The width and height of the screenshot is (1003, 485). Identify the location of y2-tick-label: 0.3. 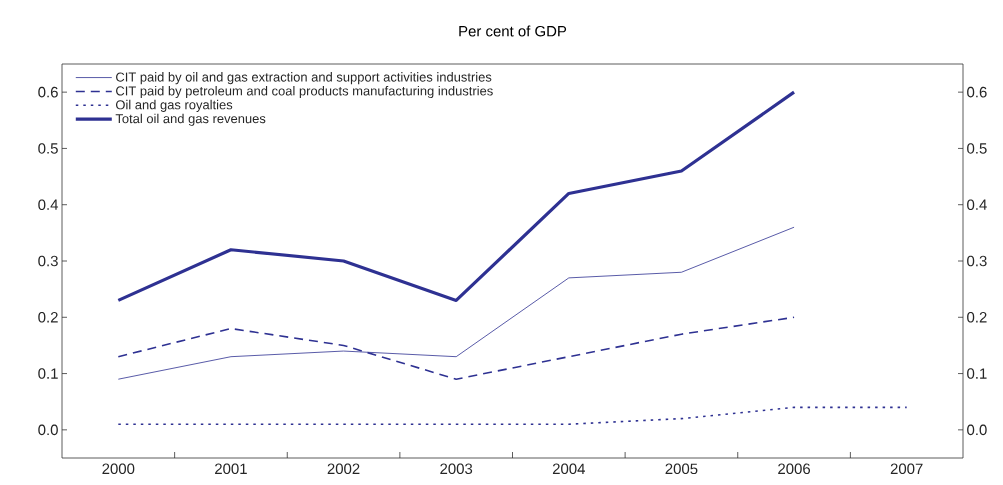
(977, 261).